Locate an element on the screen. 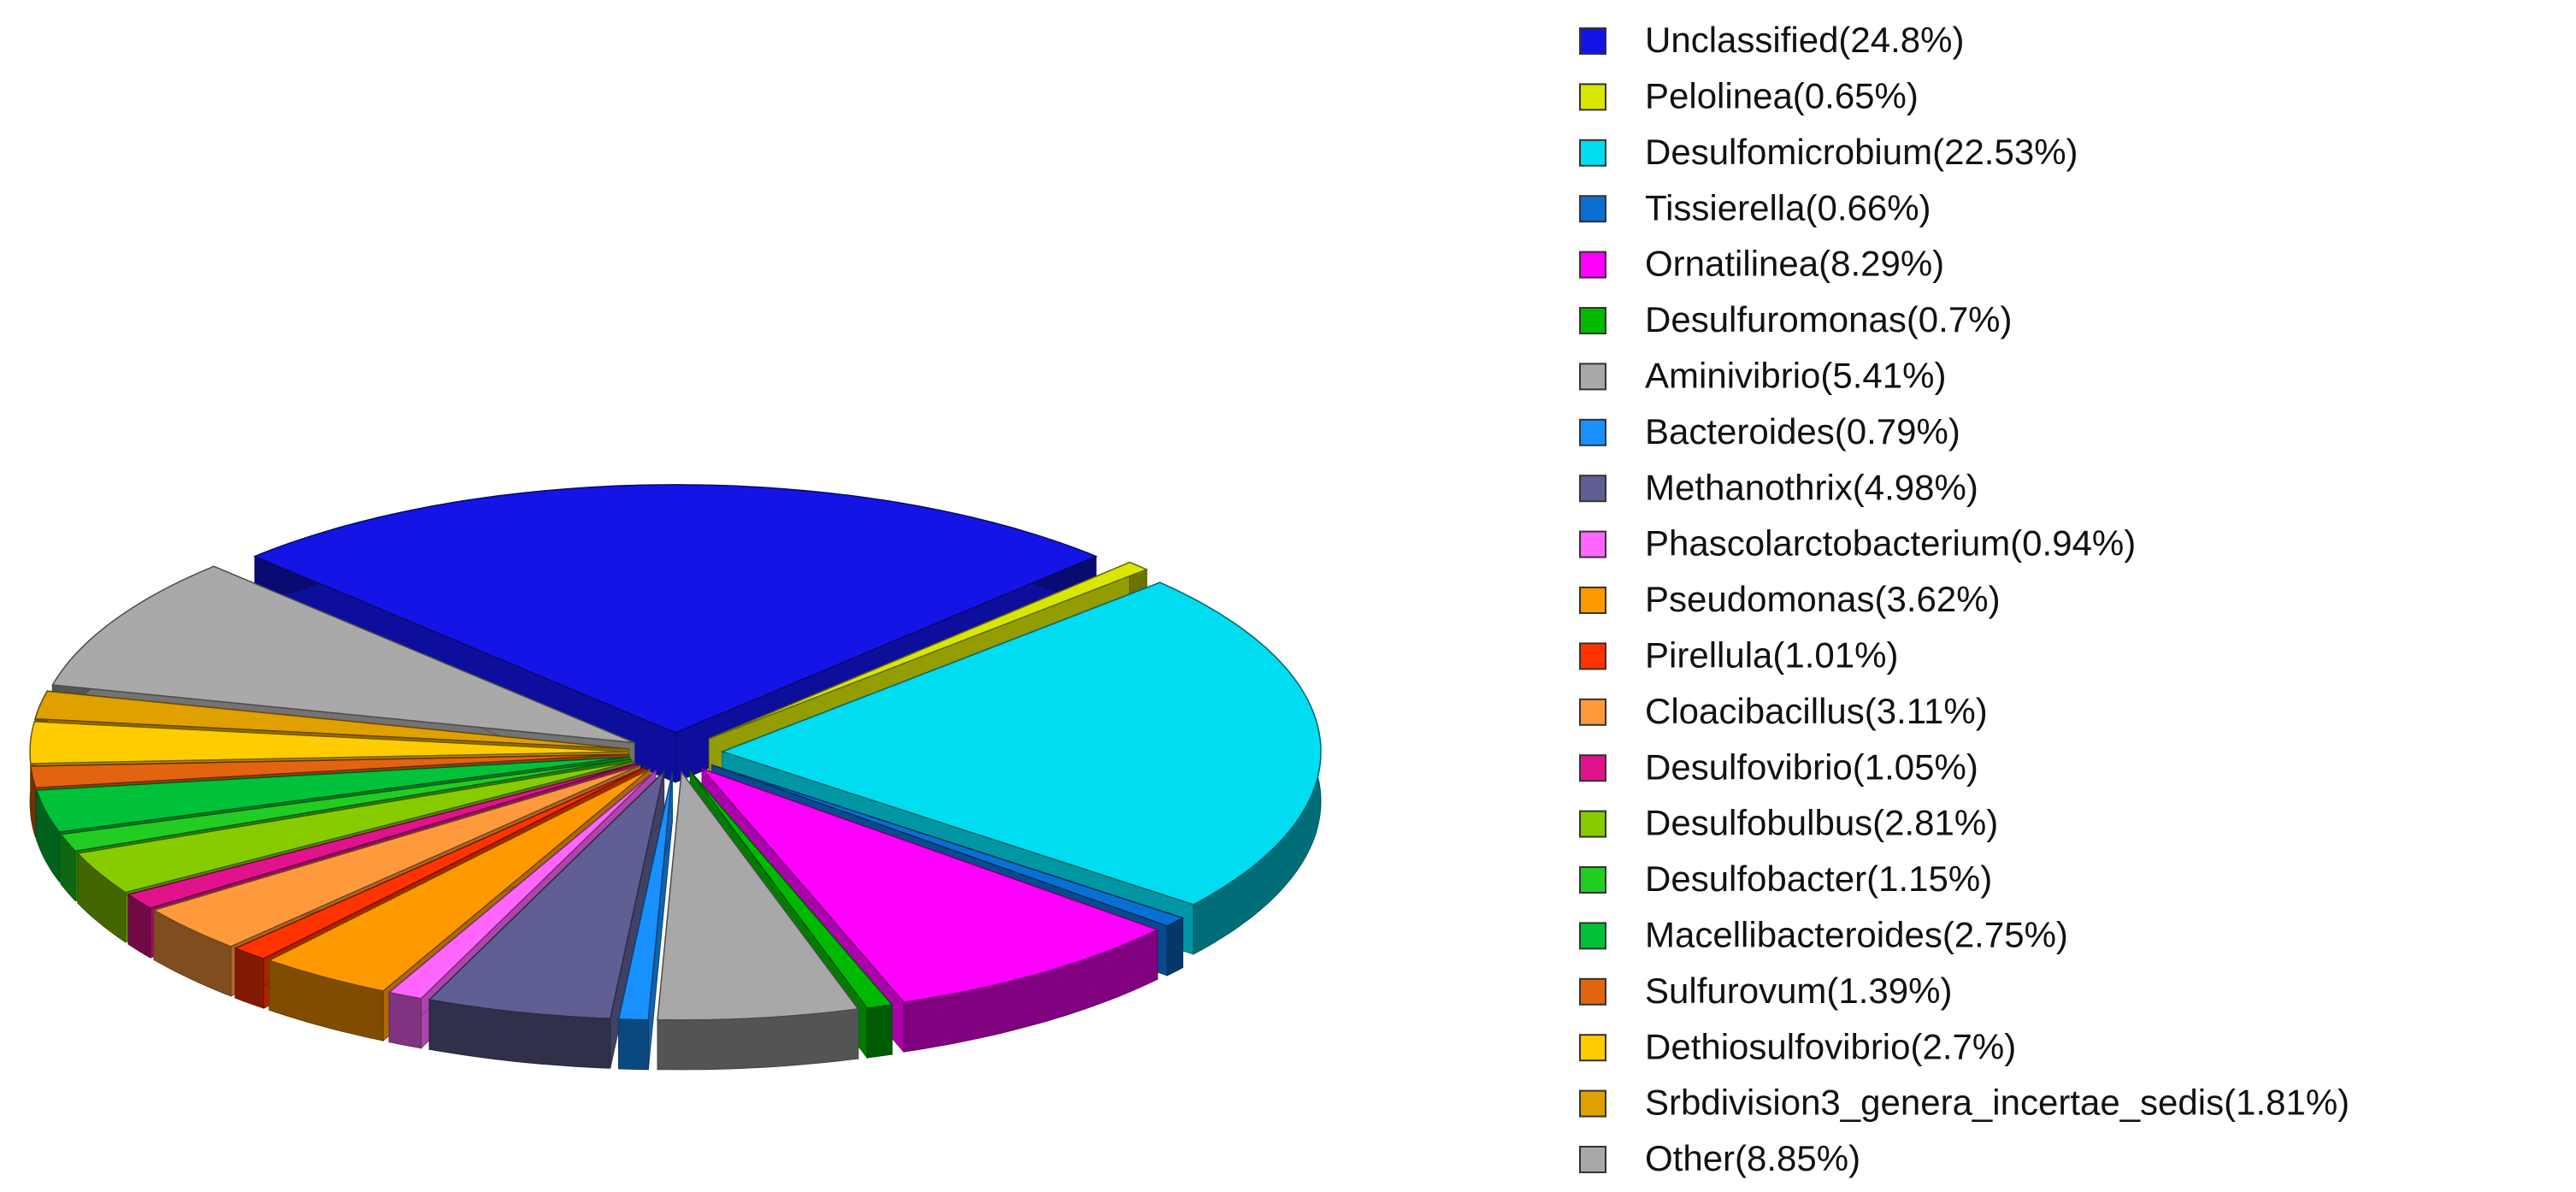 This screenshot has height=1192, width=2576. legend-label: Sulfurovum(1.39%) is located at coordinates (1799, 991).